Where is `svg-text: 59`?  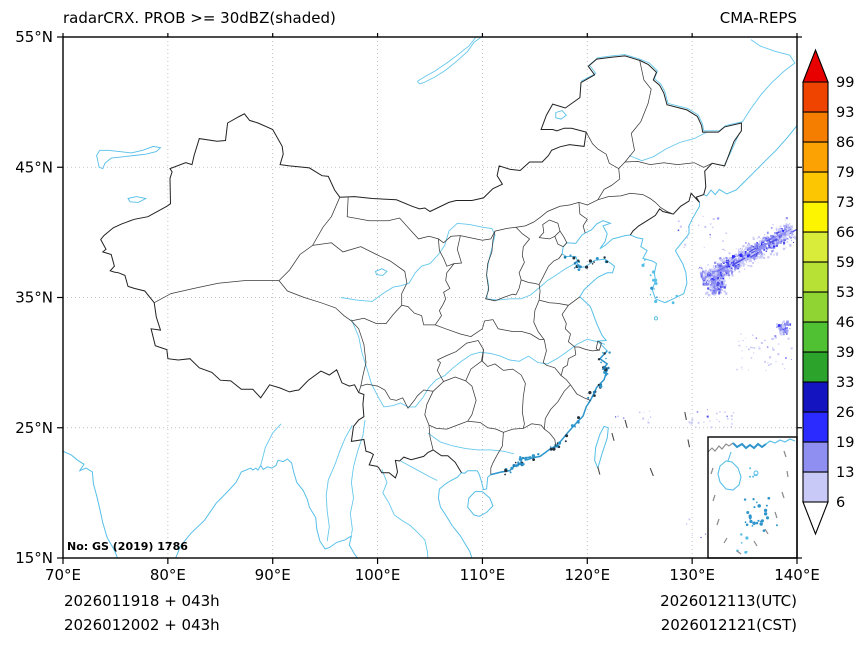
svg-text: 59 is located at coordinates (845, 263).